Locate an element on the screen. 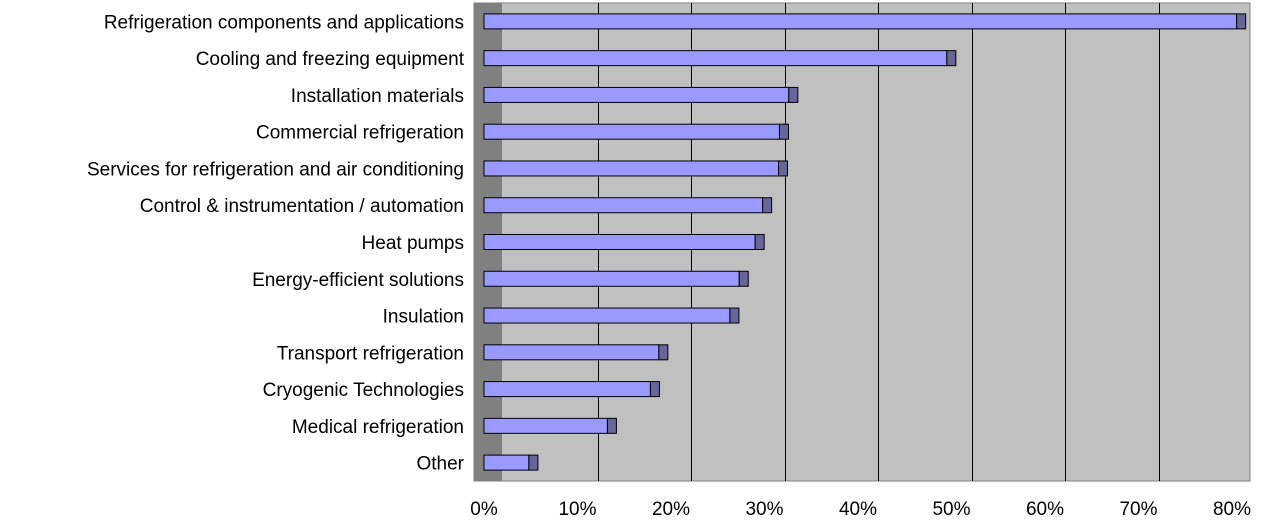 Image resolution: width=1263 pixels, height=526 pixels. x-tick-label: 70% is located at coordinates (1138, 509).